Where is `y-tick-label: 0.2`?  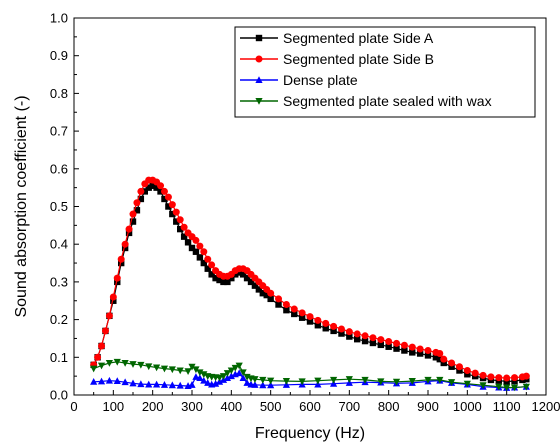 y-tick-label: 0.2 is located at coordinates (59, 319).